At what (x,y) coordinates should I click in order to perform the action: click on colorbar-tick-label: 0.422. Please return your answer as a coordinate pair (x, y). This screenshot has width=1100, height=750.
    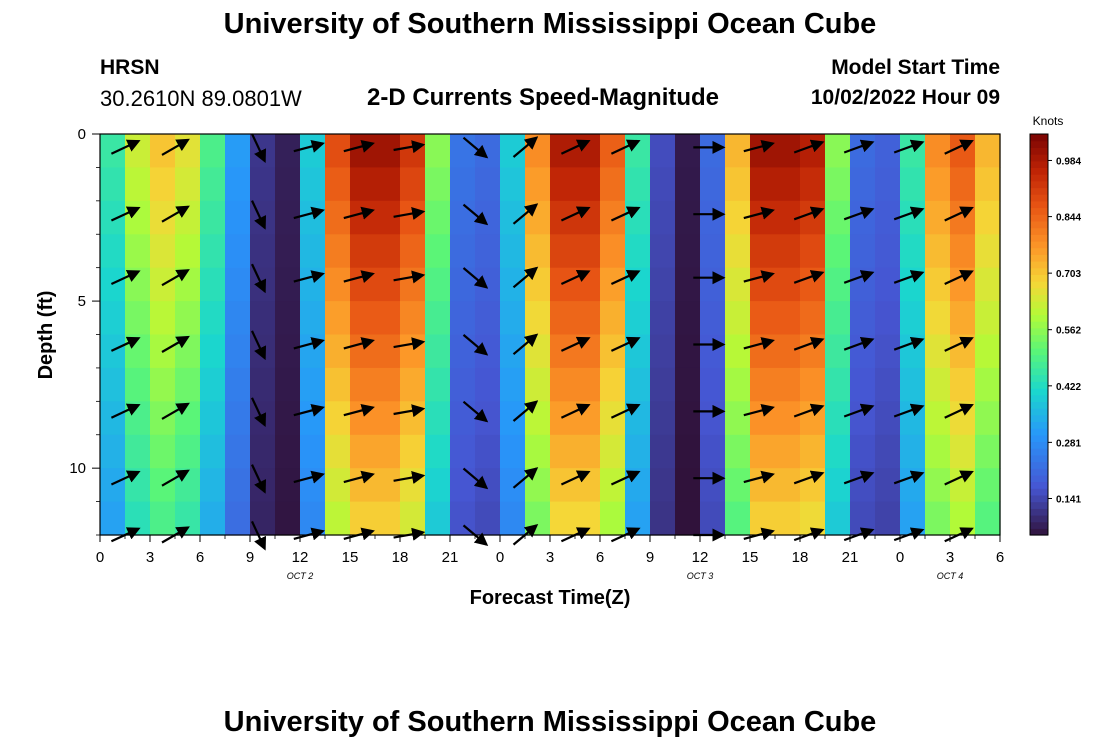
    Looking at the image, I should click on (1068, 387).